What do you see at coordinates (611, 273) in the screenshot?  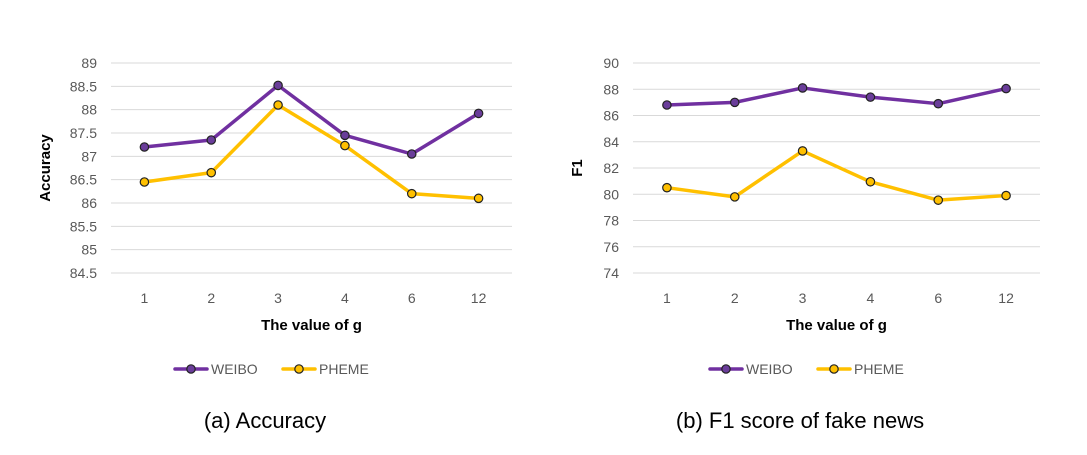 I see `y-tick-label: 74` at bounding box center [611, 273].